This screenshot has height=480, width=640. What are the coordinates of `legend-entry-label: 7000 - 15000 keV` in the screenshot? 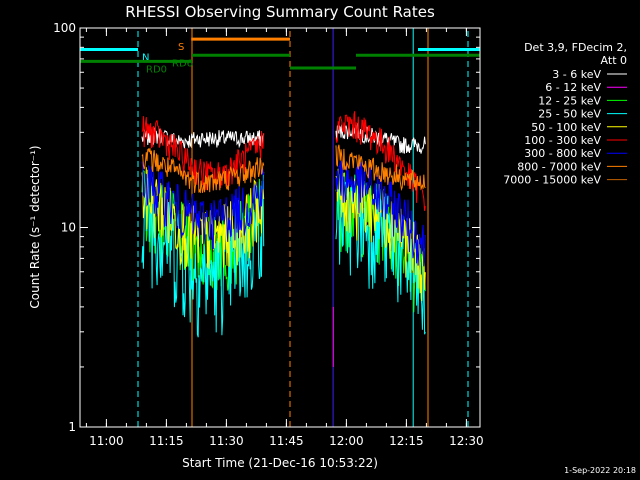 It's located at (552, 180).